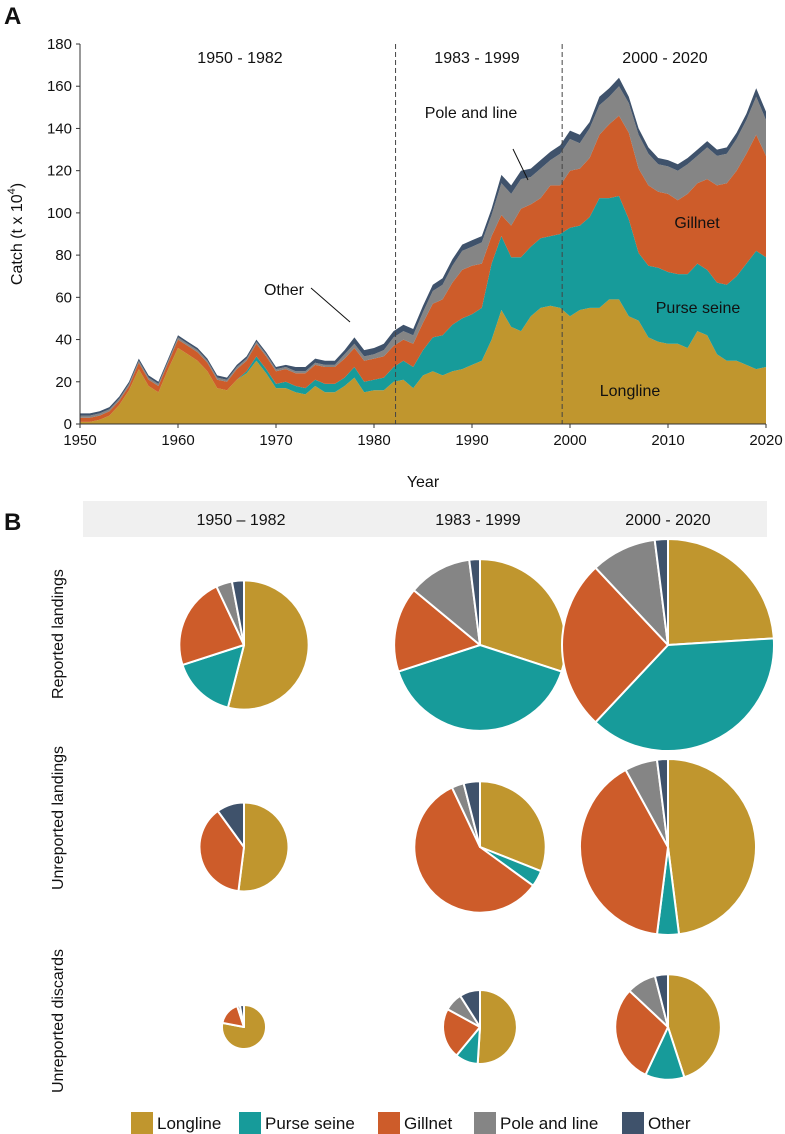 The image size is (785, 1134). I want to click on annotation-gillnet: Gillnet, so click(697, 223).